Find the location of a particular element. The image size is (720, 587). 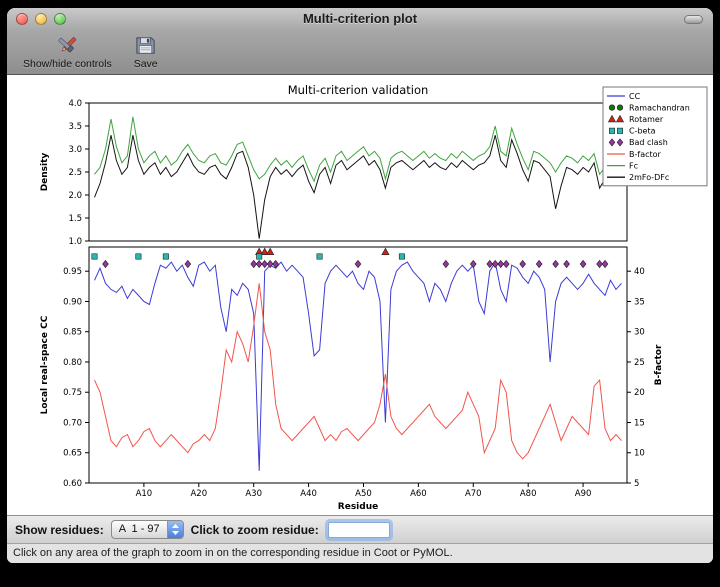

save-icon is located at coordinates (145, 45).